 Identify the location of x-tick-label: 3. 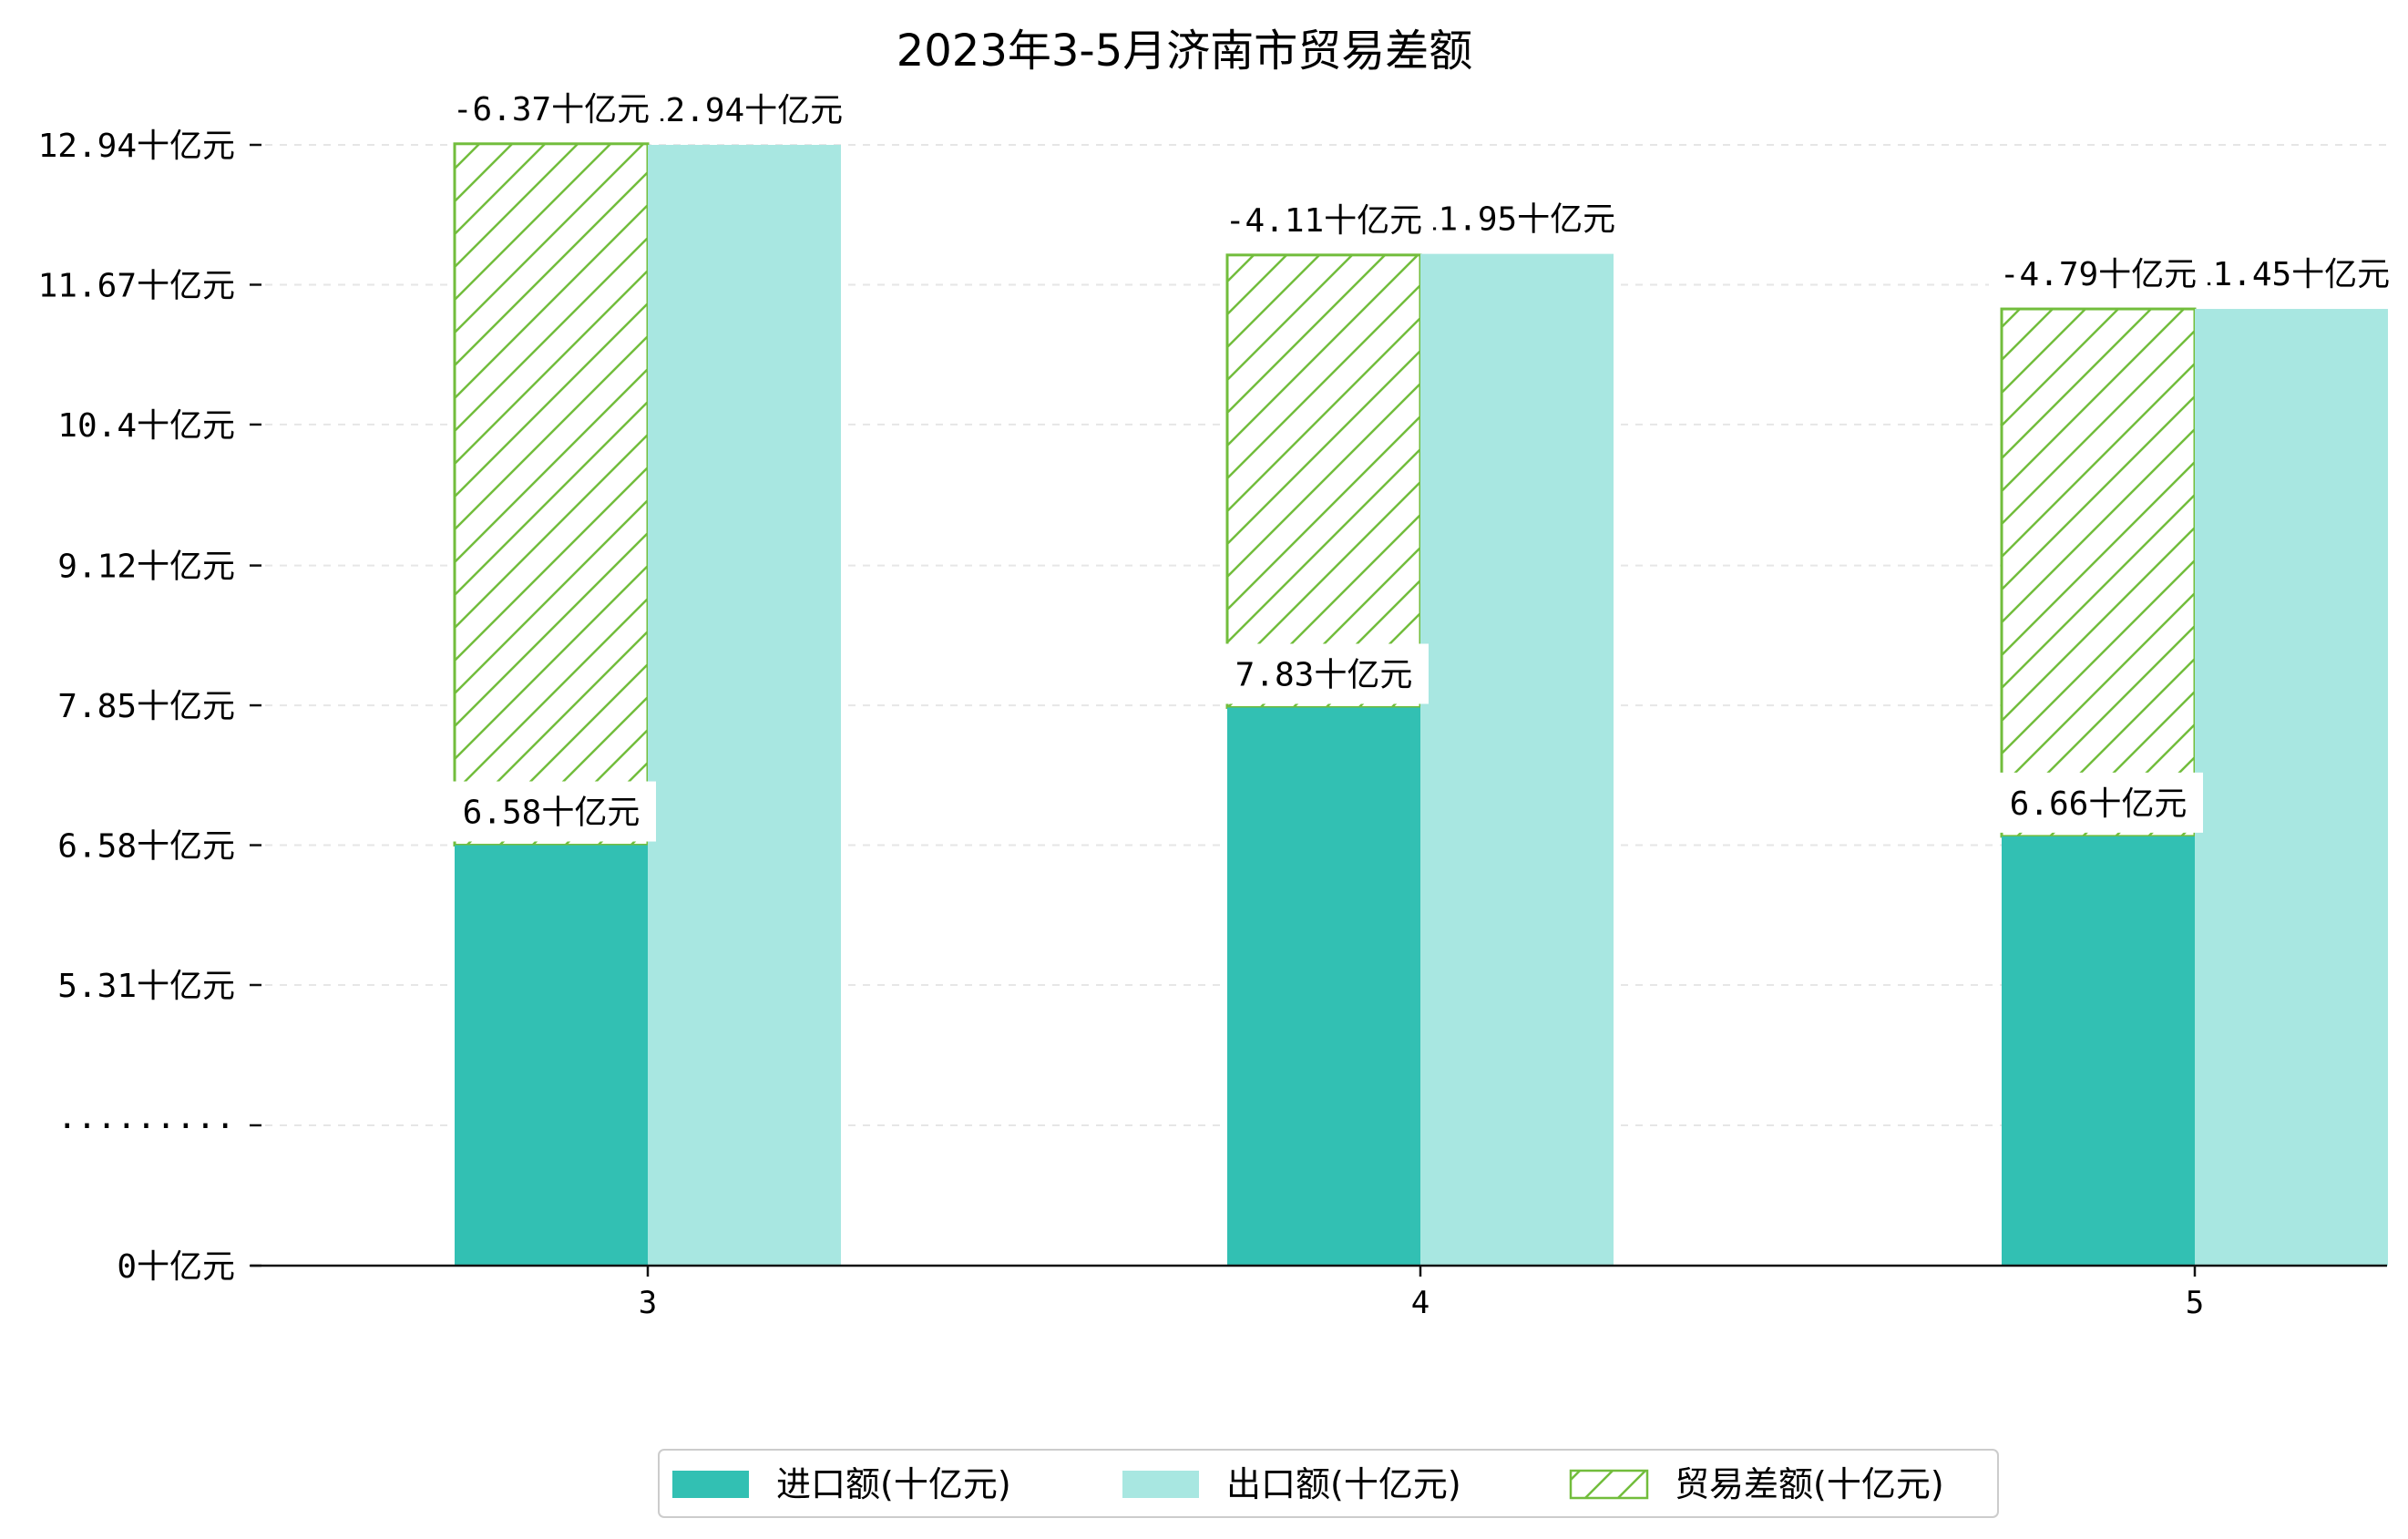
(648, 1303).